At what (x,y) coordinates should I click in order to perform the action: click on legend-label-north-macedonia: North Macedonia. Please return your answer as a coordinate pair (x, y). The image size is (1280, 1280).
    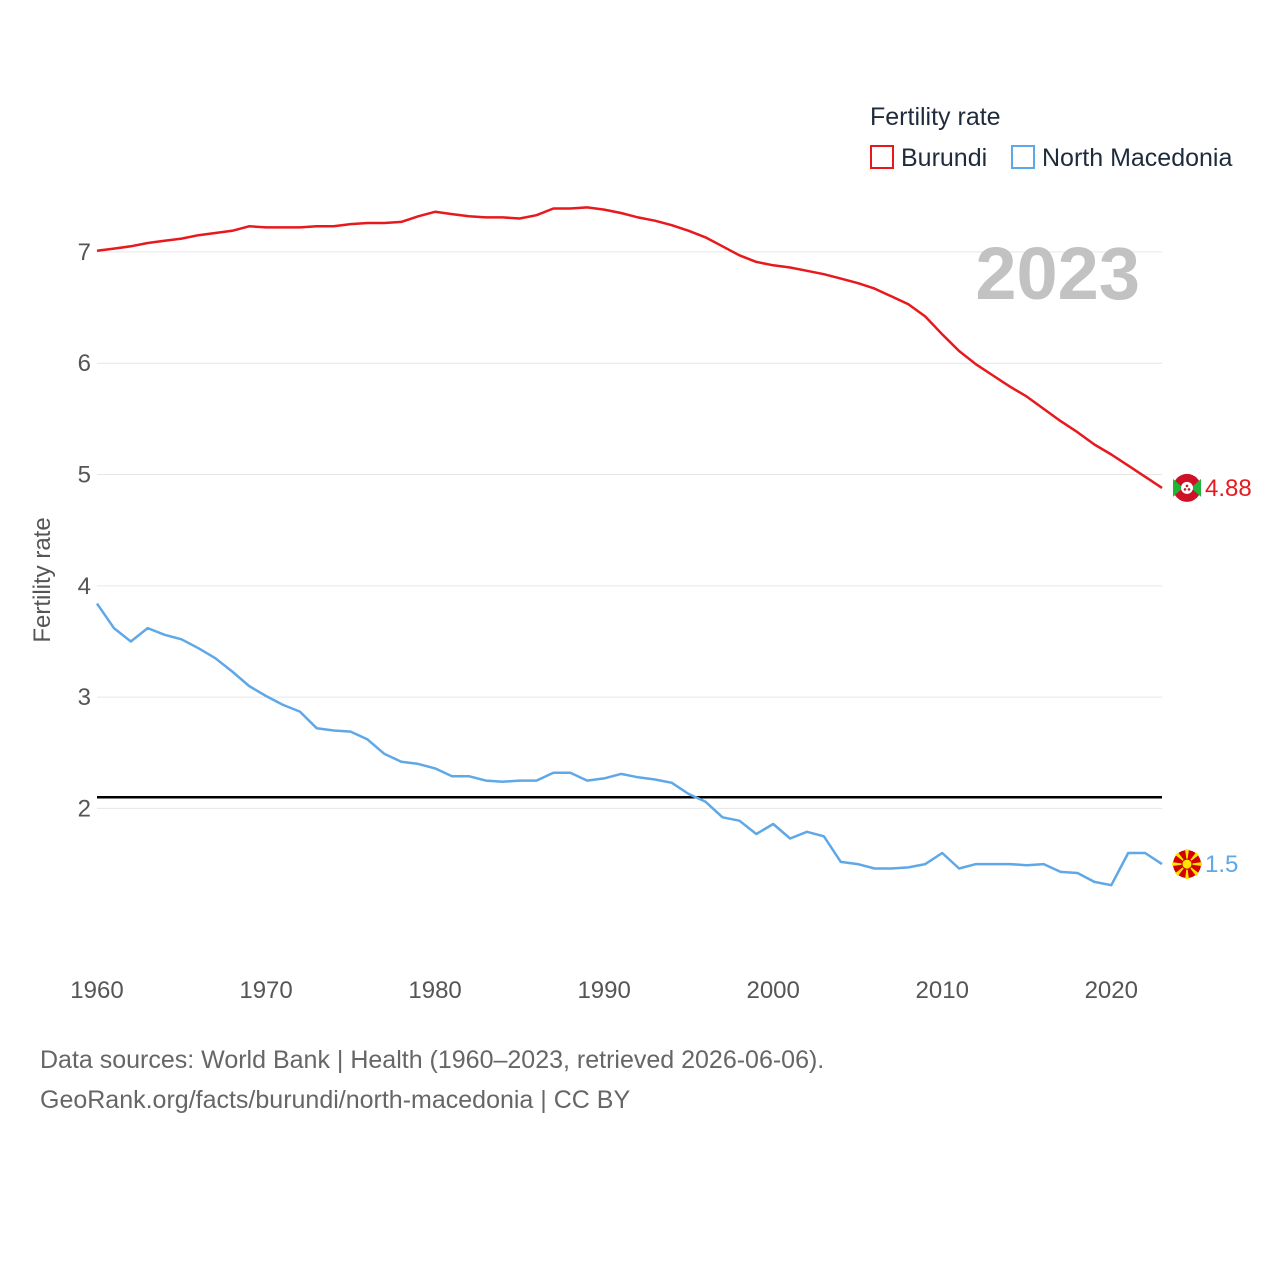
    Looking at the image, I should click on (1137, 158).